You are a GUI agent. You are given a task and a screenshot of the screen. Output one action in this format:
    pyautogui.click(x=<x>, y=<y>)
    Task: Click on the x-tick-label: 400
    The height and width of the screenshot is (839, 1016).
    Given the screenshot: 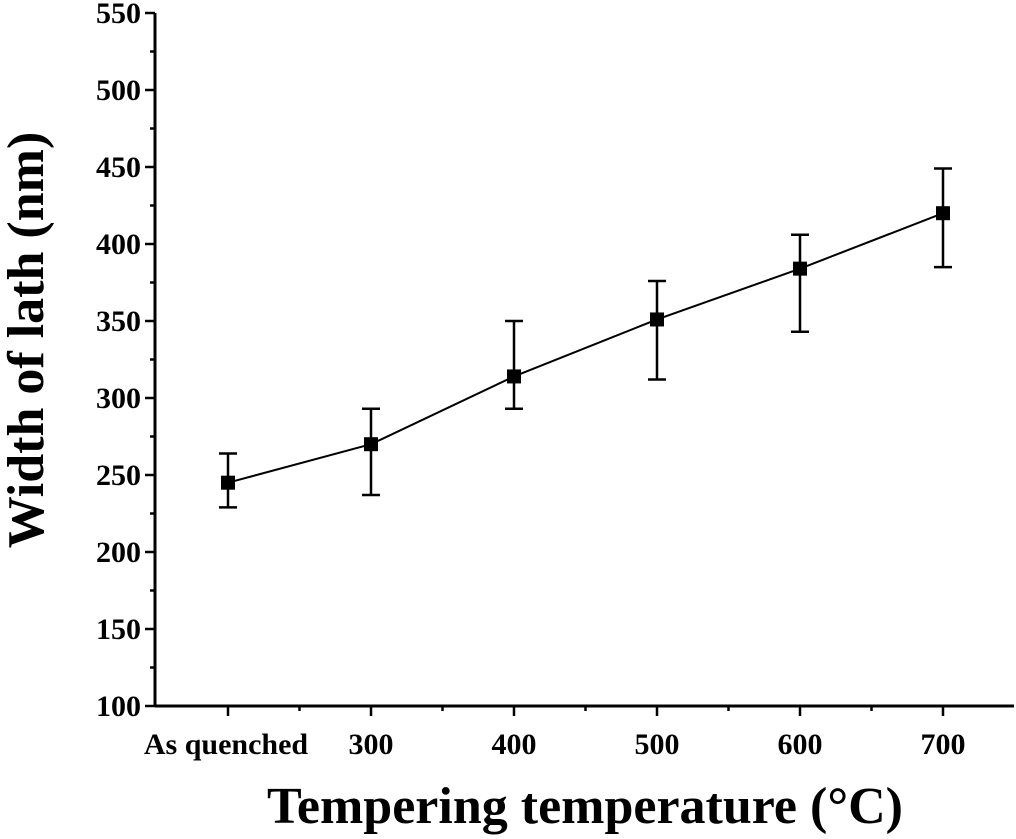 What is the action you would take?
    pyautogui.click(x=514, y=744)
    